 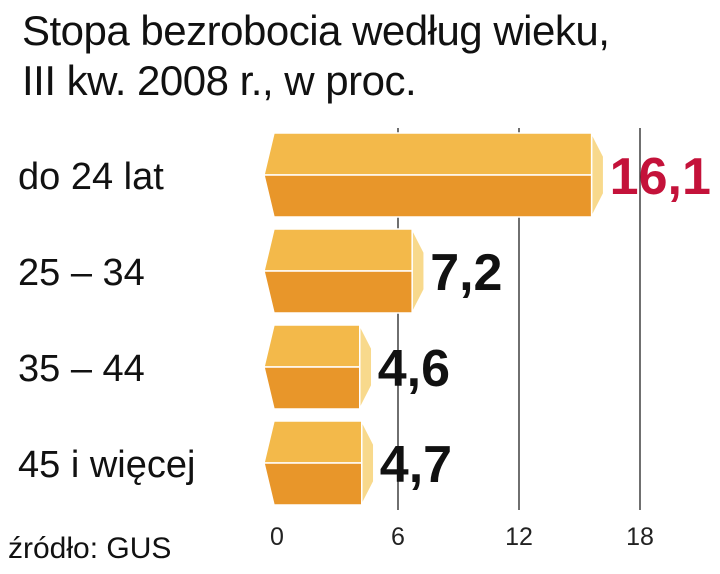 What do you see at coordinates (106, 465) in the screenshot?
I see `category-label-4: 45 i więcej` at bounding box center [106, 465].